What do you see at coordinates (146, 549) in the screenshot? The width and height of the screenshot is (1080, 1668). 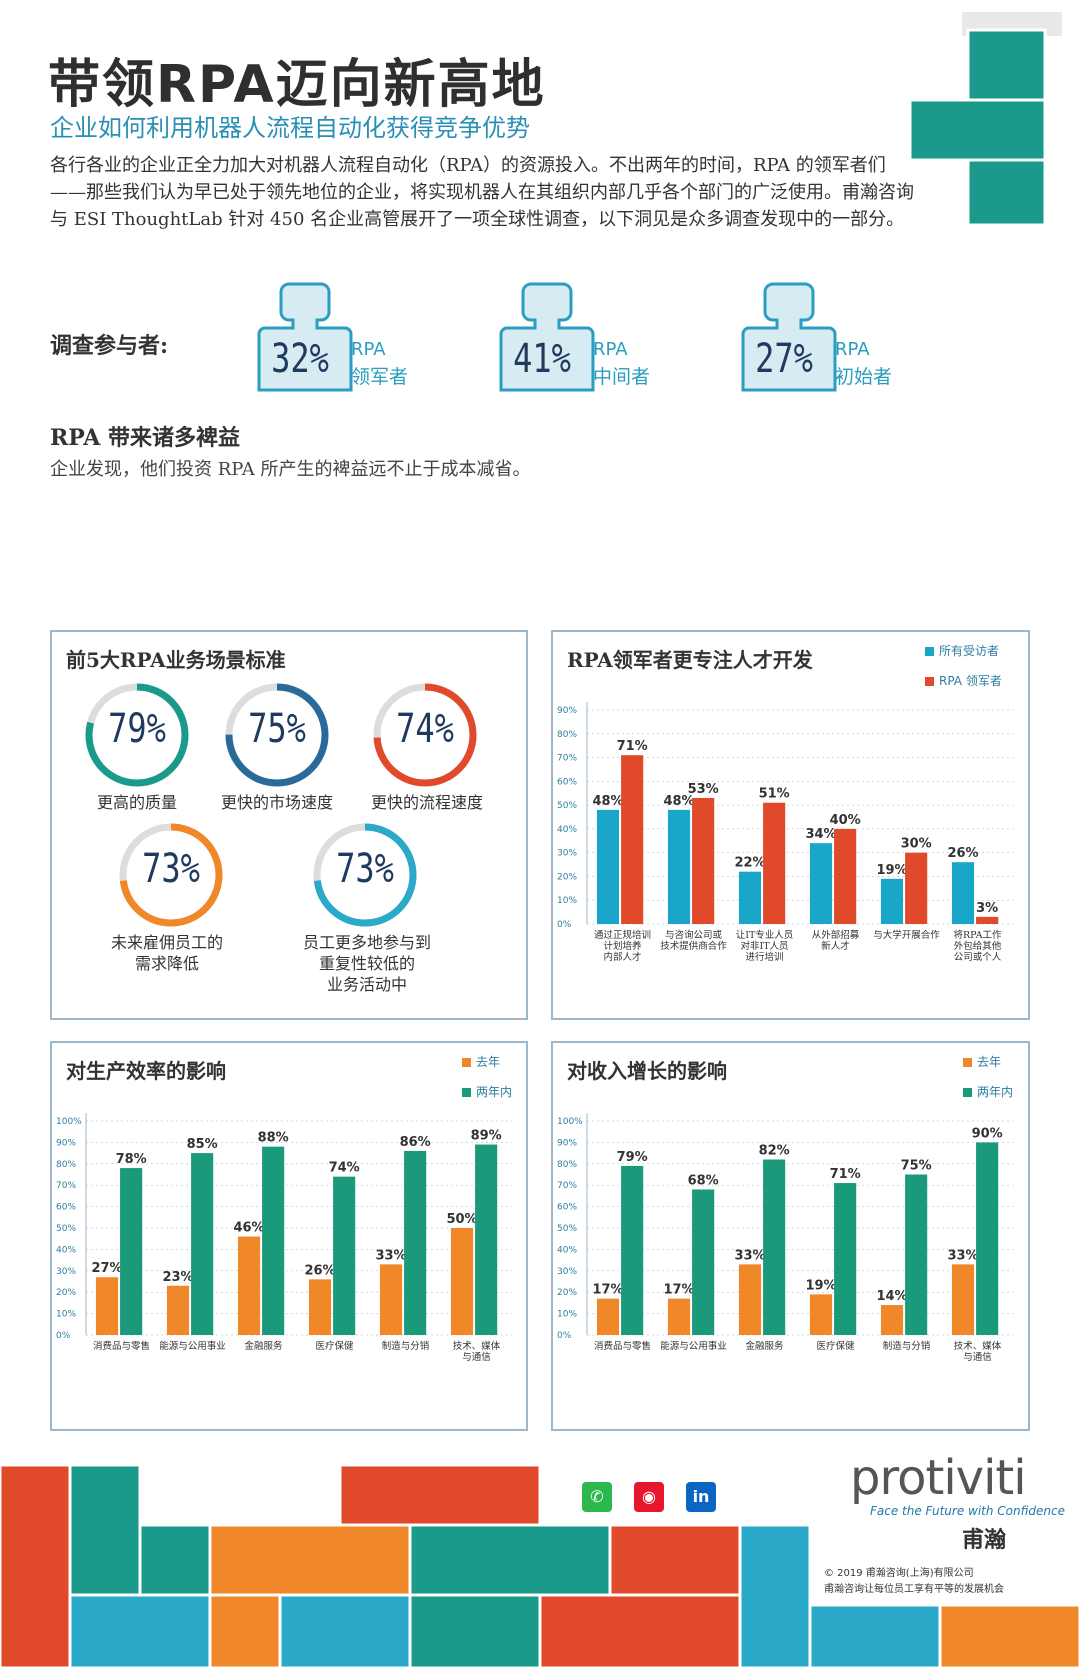 I see `benefit-tile: 更高的生产效率` at bounding box center [146, 549].